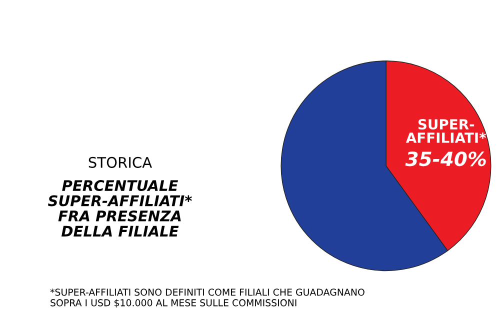 This screenshot has height=321, width=500. Describe the element at coordinates (445, 158) in the screenshot. I see `text: 35-40%` at that location.